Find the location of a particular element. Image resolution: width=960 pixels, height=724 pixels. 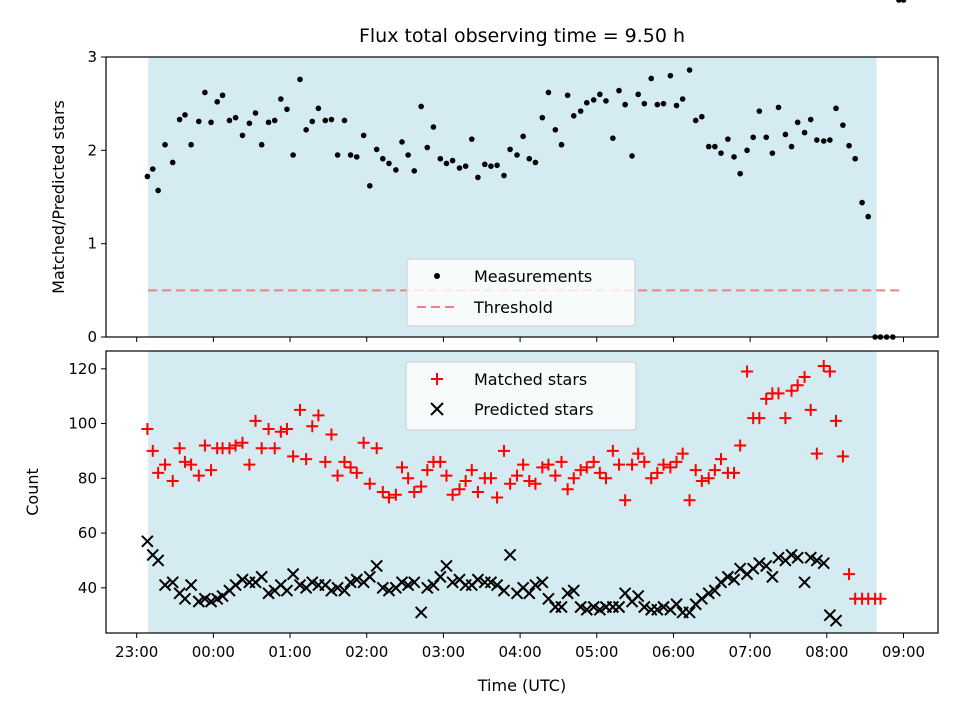

bottom-y-tick-label: 60 is located at coordinates (87, 533).